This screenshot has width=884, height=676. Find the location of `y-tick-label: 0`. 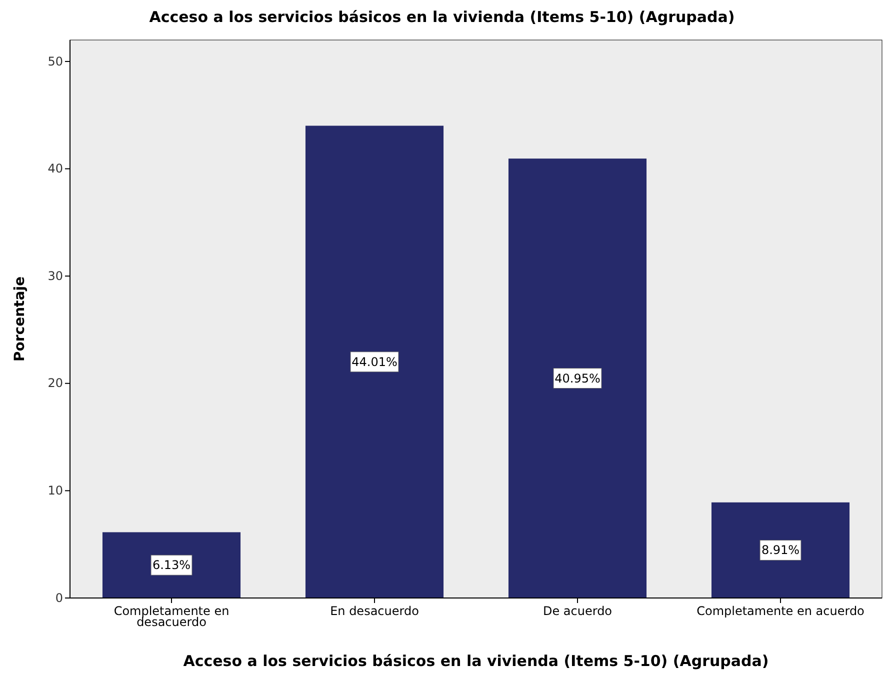

y-tick-label: 0 is located at coordinates (59, 597).